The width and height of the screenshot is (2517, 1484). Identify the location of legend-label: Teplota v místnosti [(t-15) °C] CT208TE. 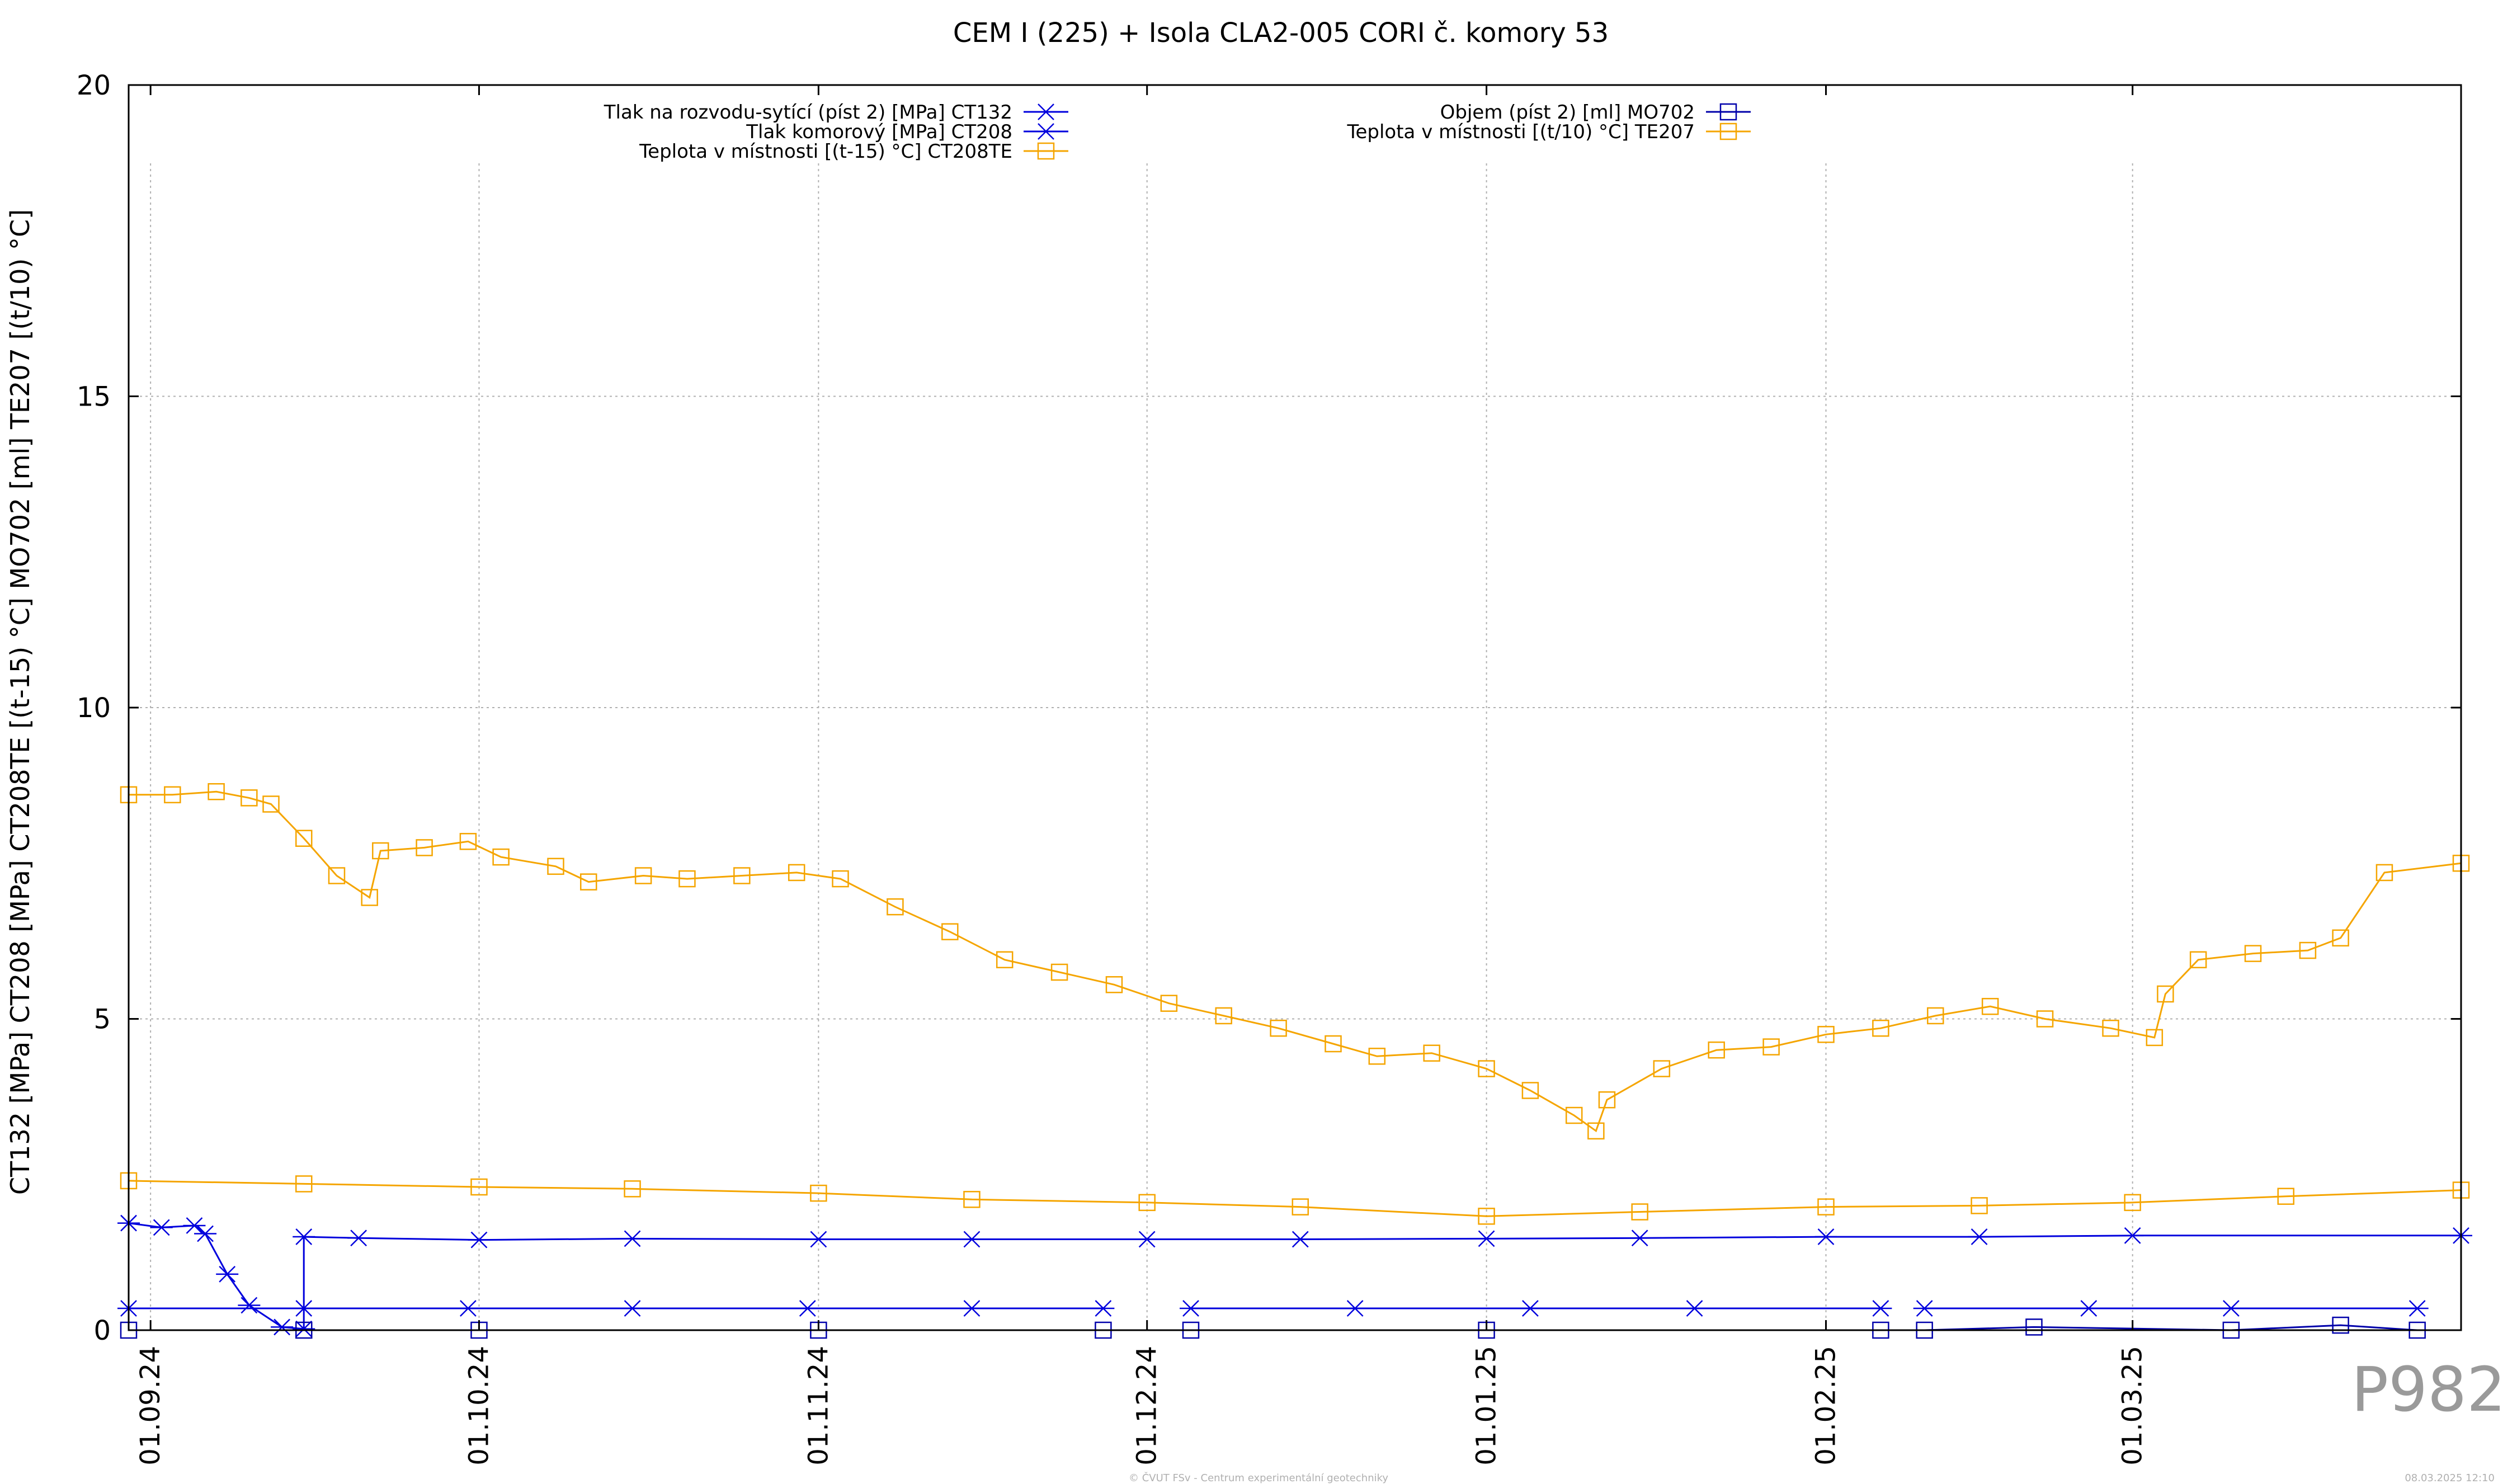
(825, 151).